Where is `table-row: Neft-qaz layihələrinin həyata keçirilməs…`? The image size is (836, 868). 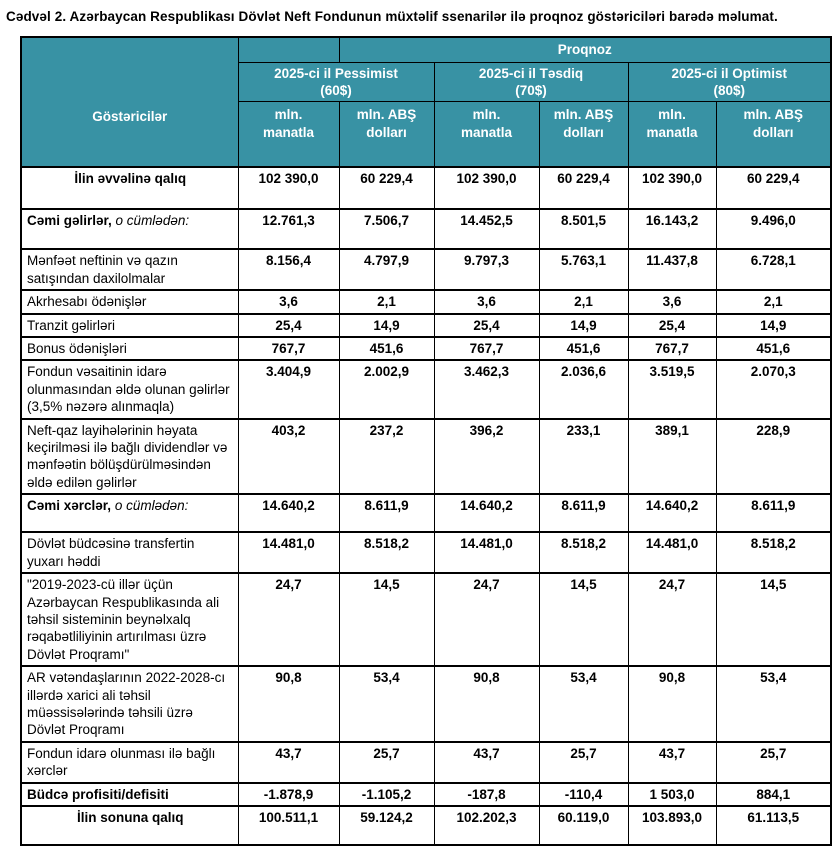
table-row: Neft-qaz layihələrinin həyata keçirilməs… is located at coordinates (426, 456).